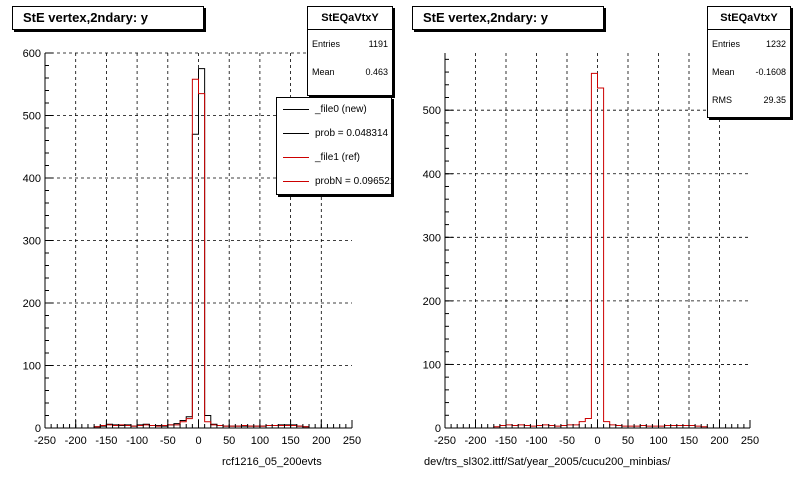  I want to click on legend-entry-prob: prob = 0.048314, so click(334, 134).